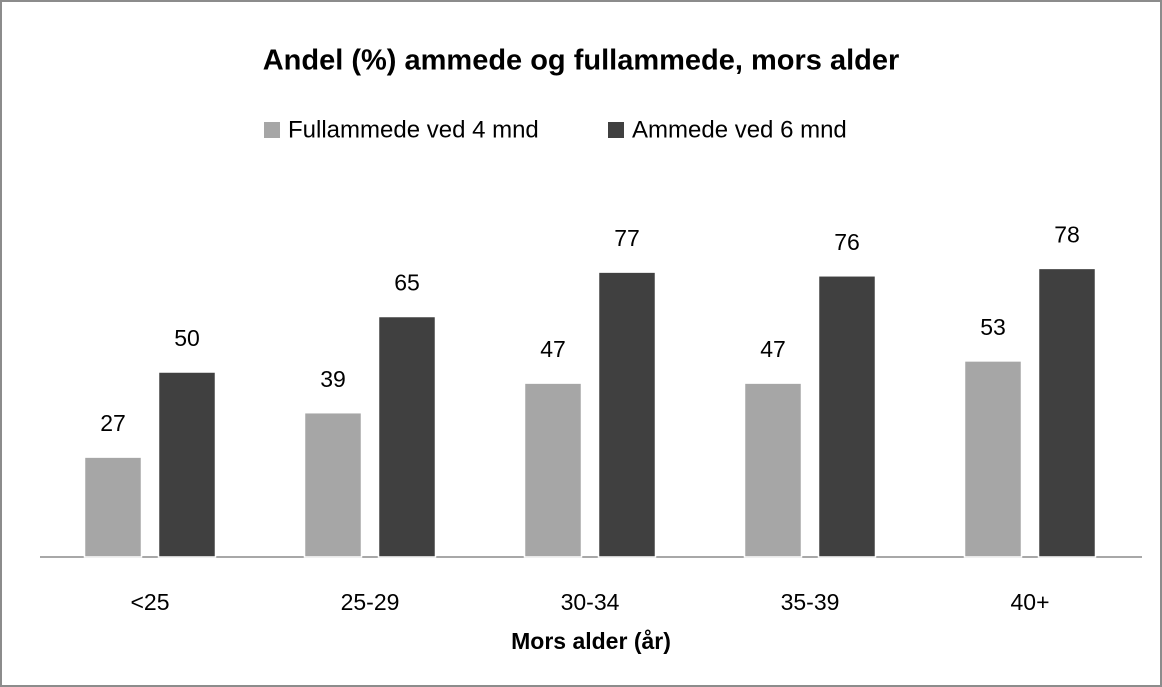 Image resolution: width=1162 pixels, height=687 pixels. I want to click on x-tick-label: 40+, so click(1029, 602).